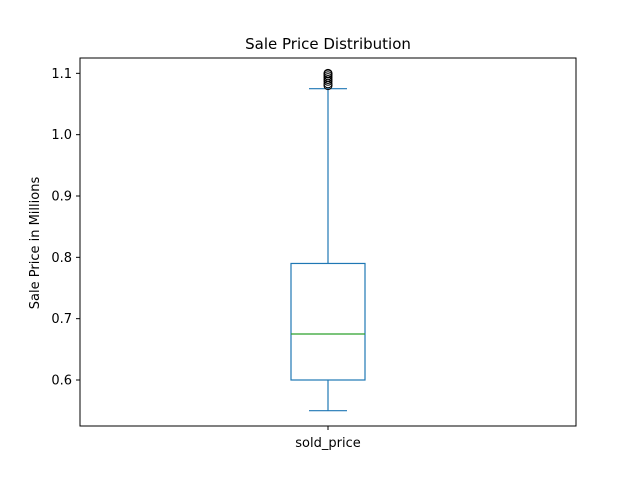 The height and width of the screenshot is (480, 640). What do you see at coordinates (35, 243) in the screenshot?
I see `y-axis-label: Sale Price in Millions` at bounding box center [35, 243].